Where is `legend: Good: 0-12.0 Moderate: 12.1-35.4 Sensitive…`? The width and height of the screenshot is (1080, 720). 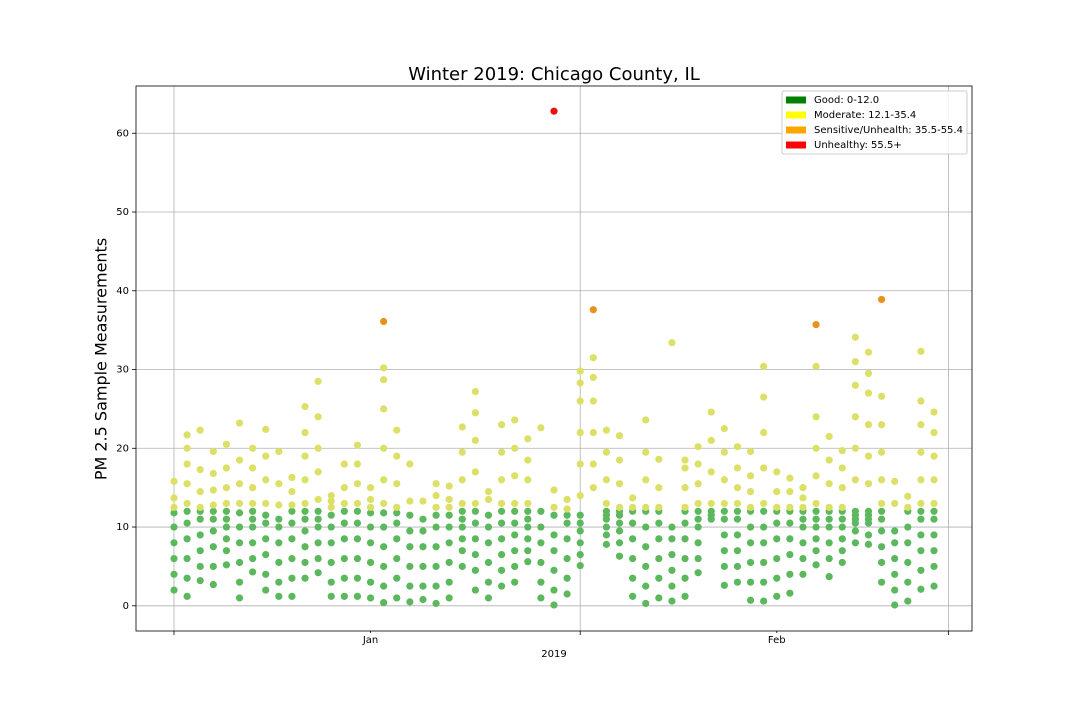 legend: Good: 0-12.0 Moderate: 12.1-35.4 Sensitive… is located at coordinates (874, 122).